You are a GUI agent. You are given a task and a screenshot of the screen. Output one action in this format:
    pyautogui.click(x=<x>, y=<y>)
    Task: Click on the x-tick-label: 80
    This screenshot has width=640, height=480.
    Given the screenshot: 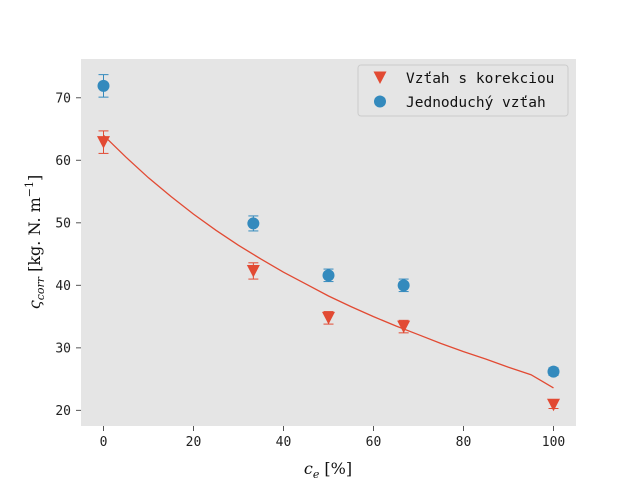 What is the action you would take?
    pyautogui.click(x=464, y=442)
    